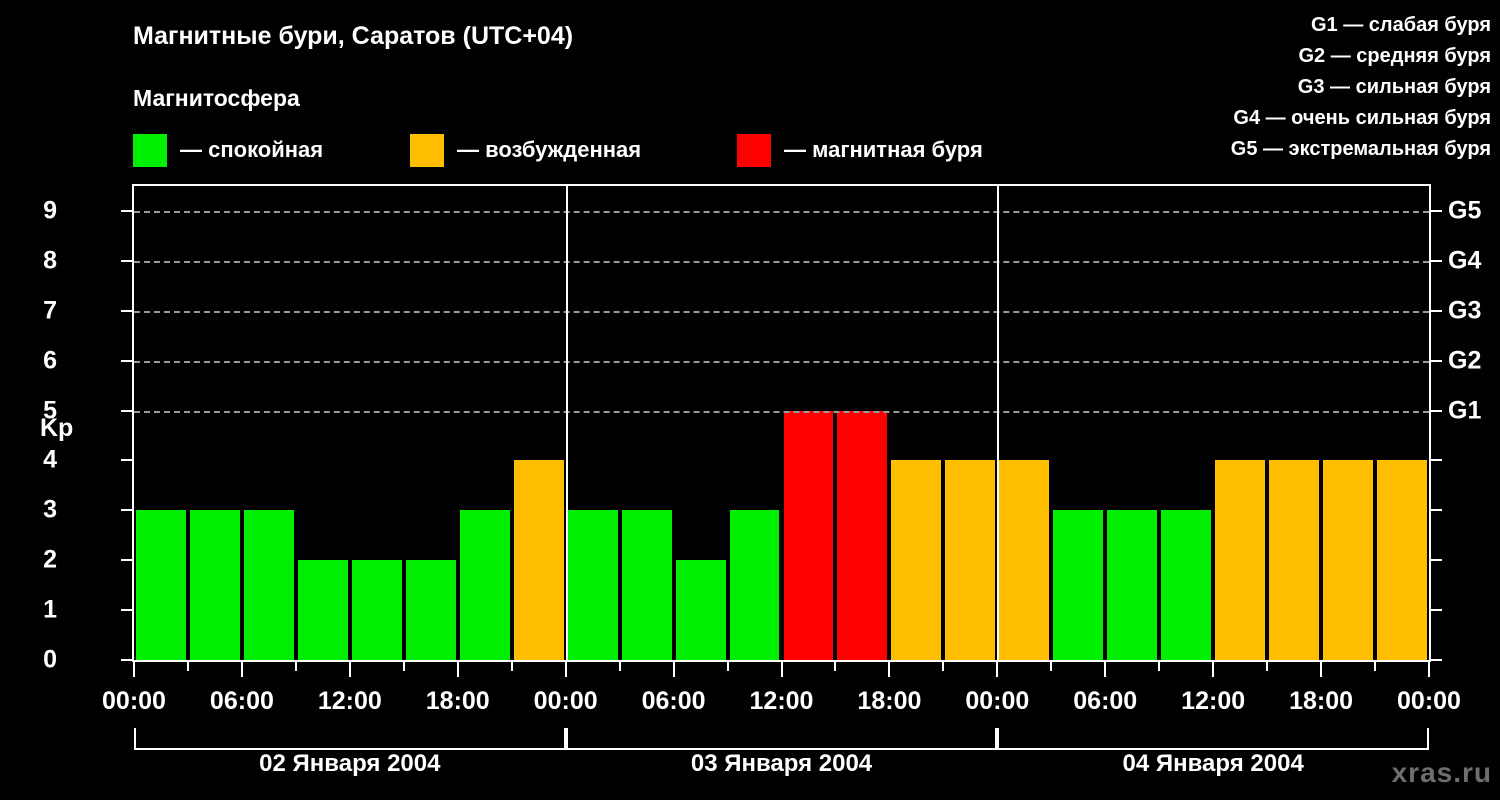 The image size is (1500, 800). Describe the element at coordinates (565, 701) in the screenshot. I see `x-tick-label-4: 00:00` at that location.